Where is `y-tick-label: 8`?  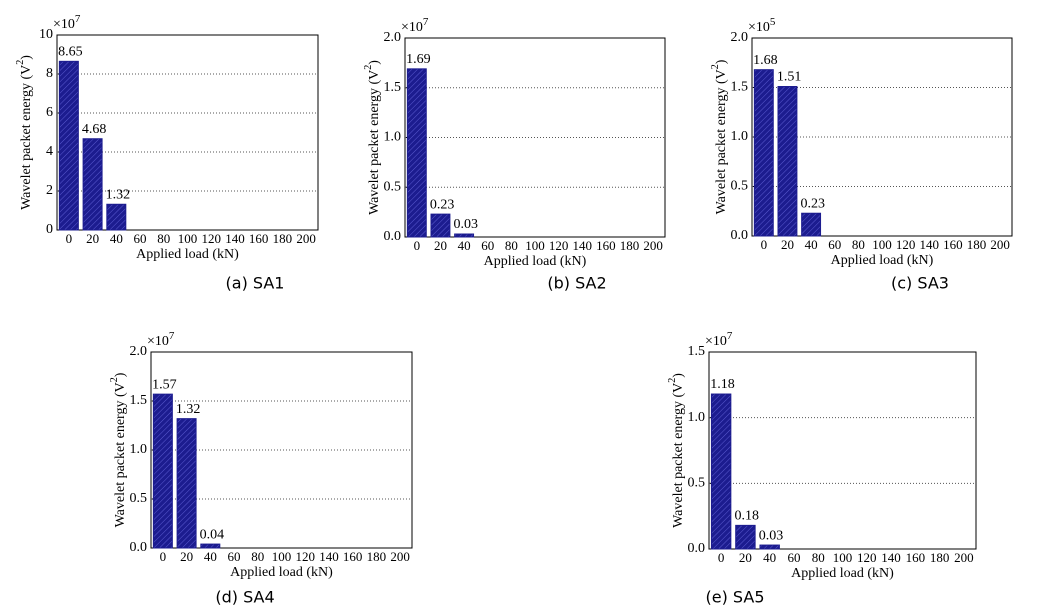 y-tick-label: 8 is located at coordinates (49, 73).